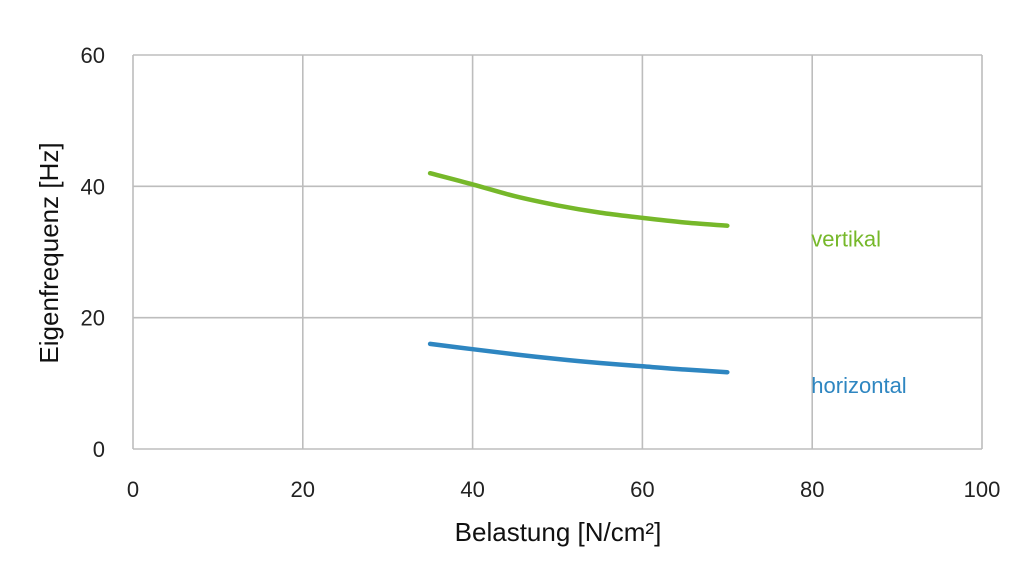  What do you see at coordinates (93, 318) in the screenshot?
I see `y-tick-label: 20` at bounding box center [93, 318].